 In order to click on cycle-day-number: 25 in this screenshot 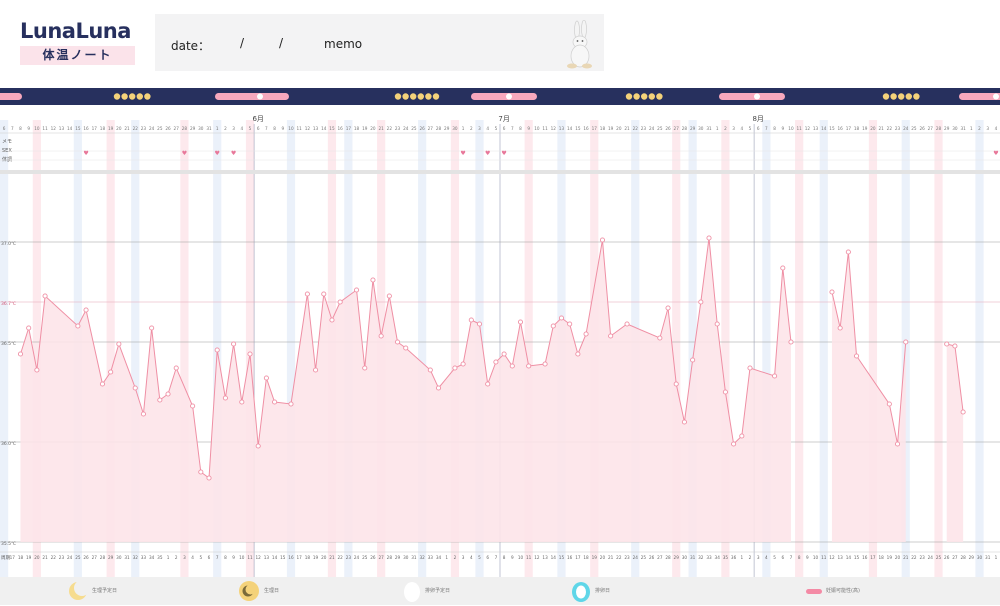, I will do `click(365, 557)`.